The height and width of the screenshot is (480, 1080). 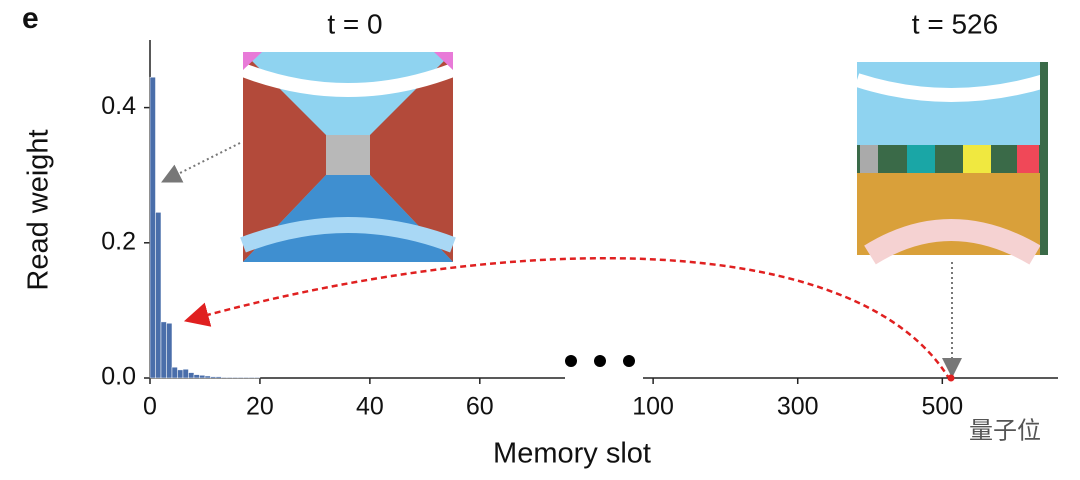 What do you see at coordinates (942, 407) in the screenshot?
I see `x-tick-label: 500` at bounding box center [942, 407].